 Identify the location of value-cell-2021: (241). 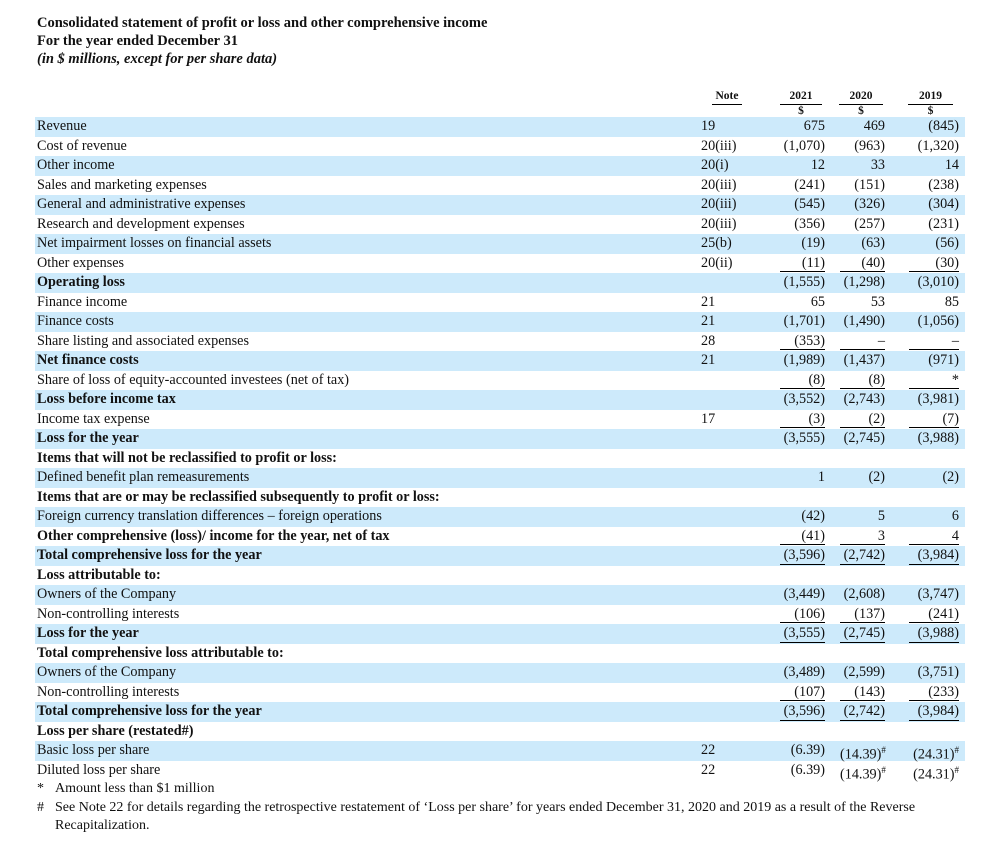
(809, 184).